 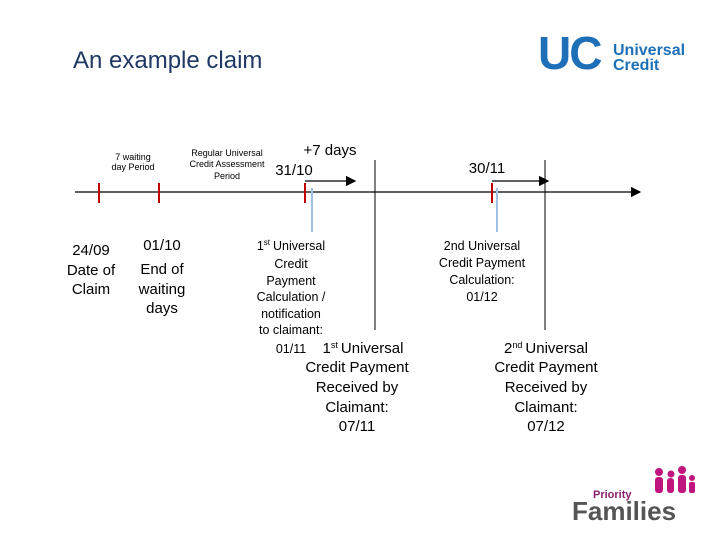 What do you see at coordinates (227, 164) in the screenshot?
I see `label: Credit Assessment` at bounding box center [227, 164].